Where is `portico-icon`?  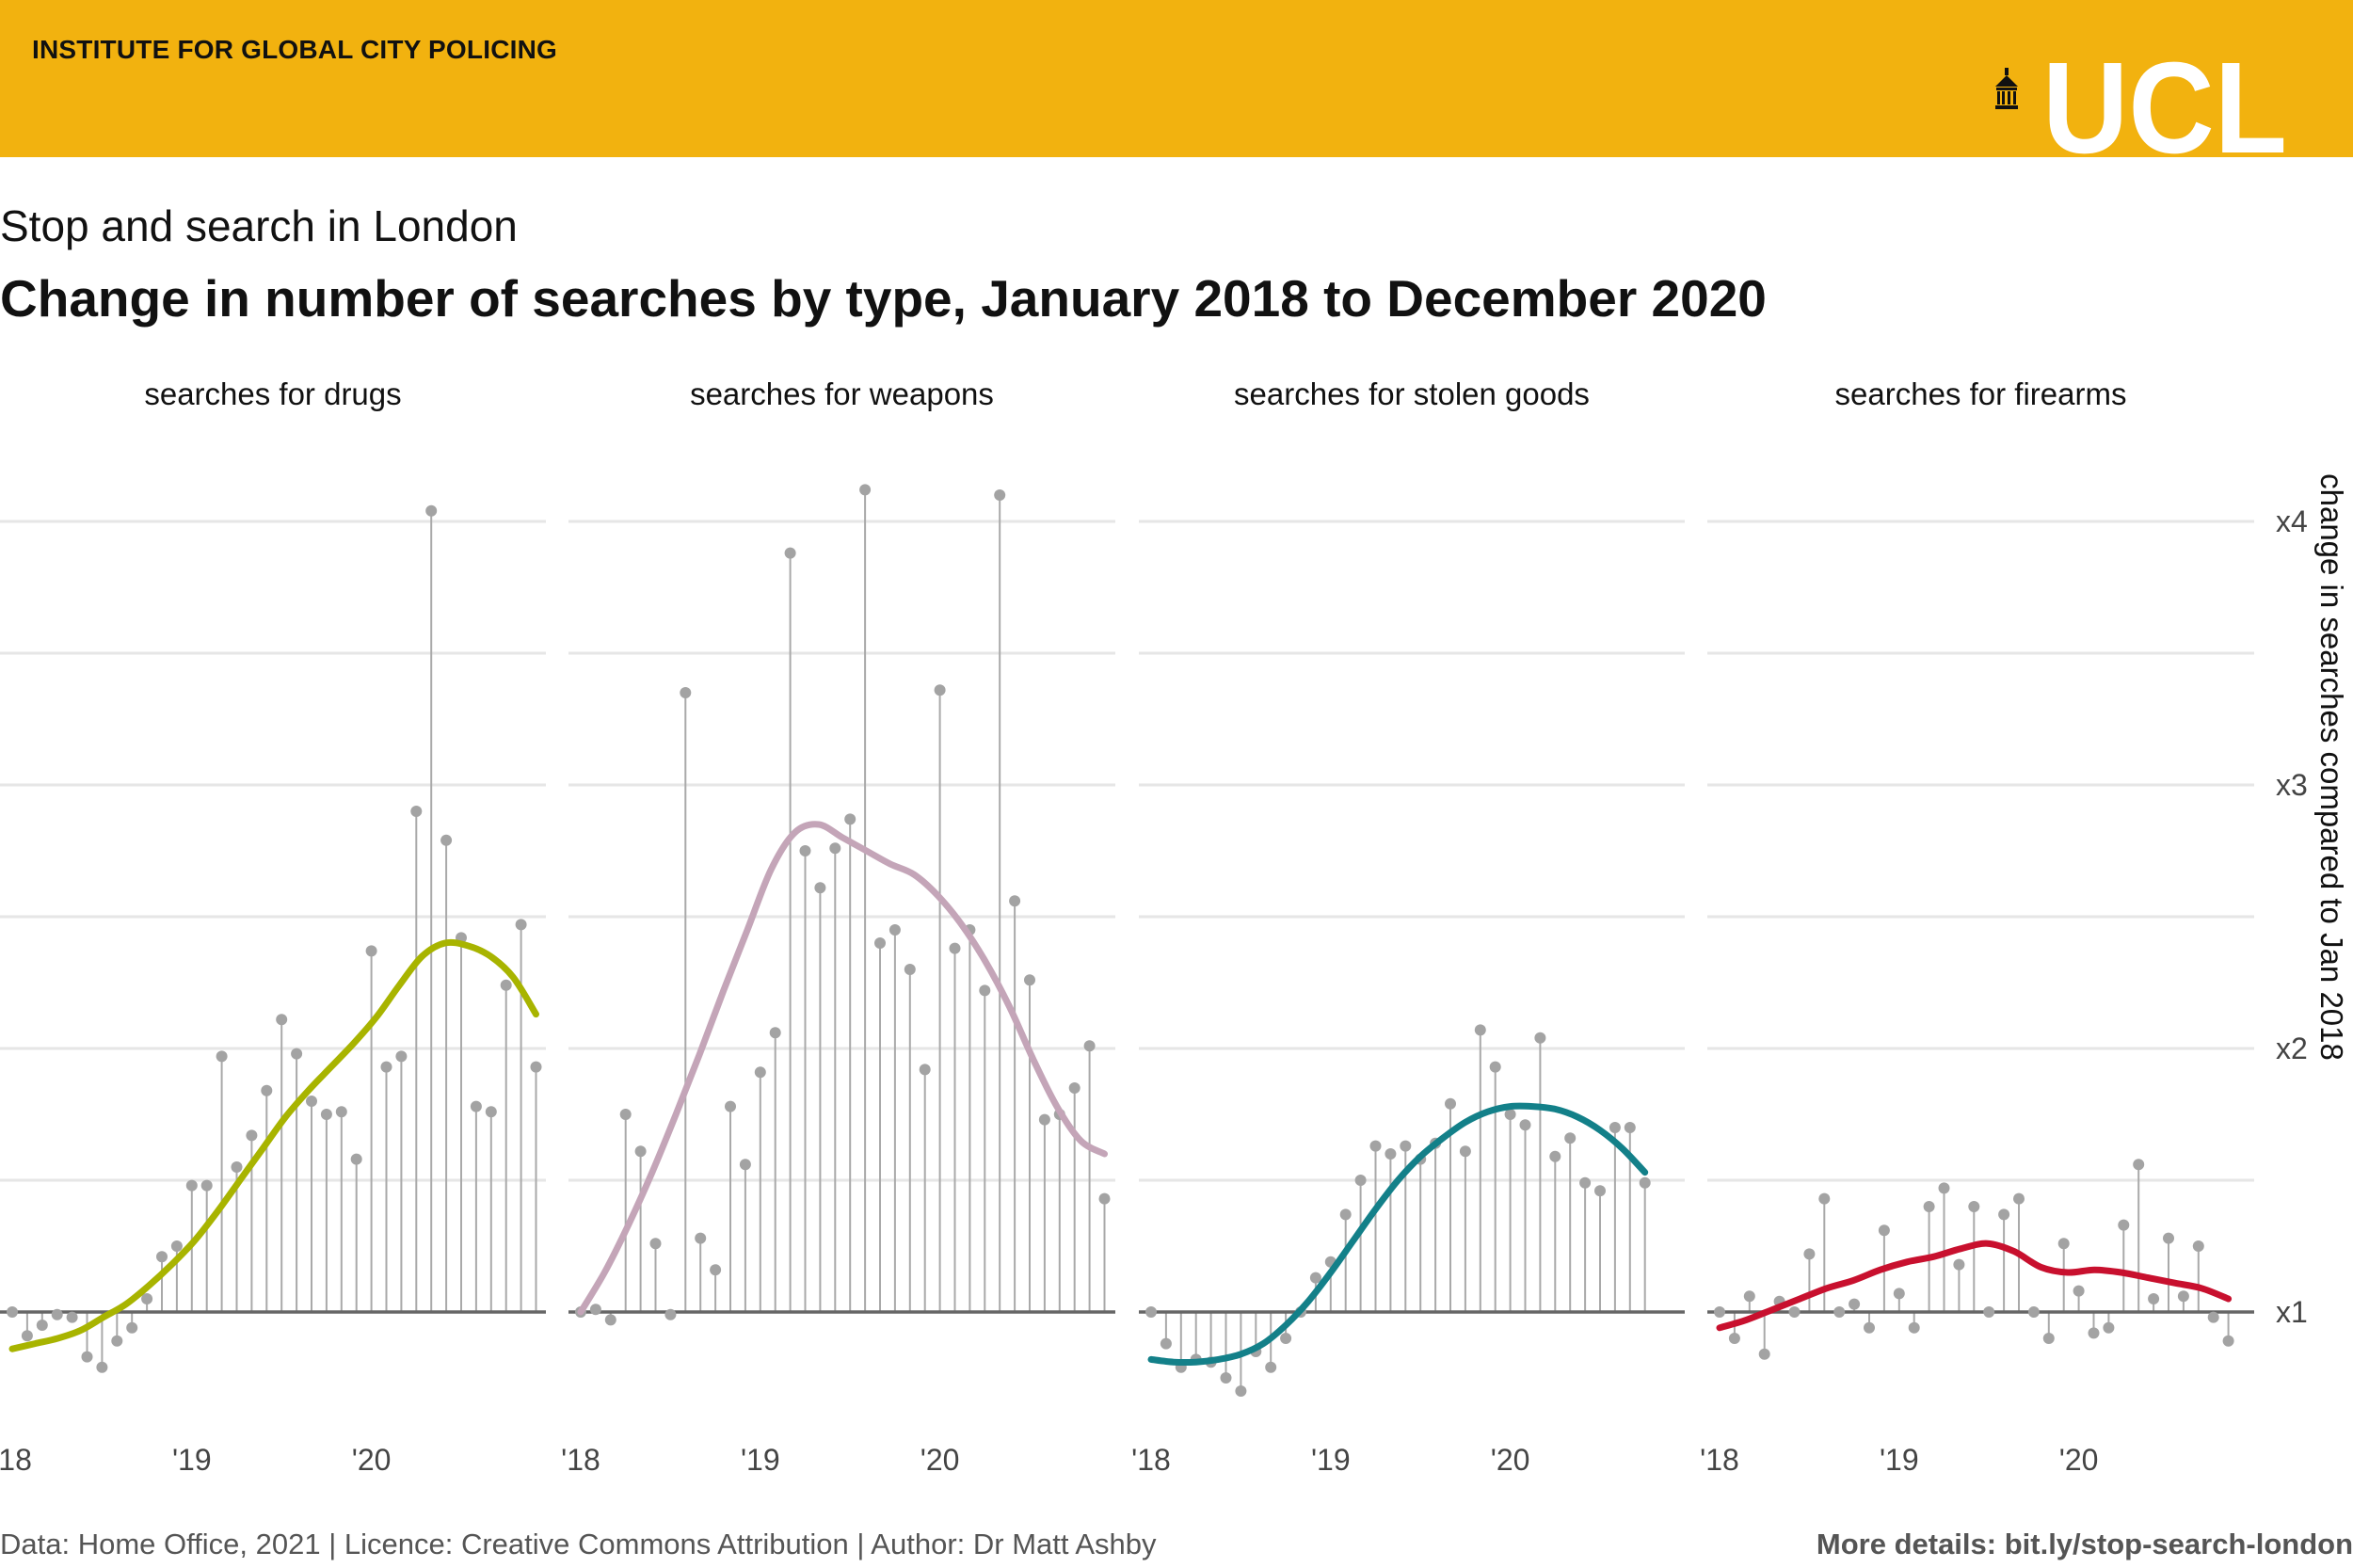 portico-icon is located at coordinates (2006, 88).